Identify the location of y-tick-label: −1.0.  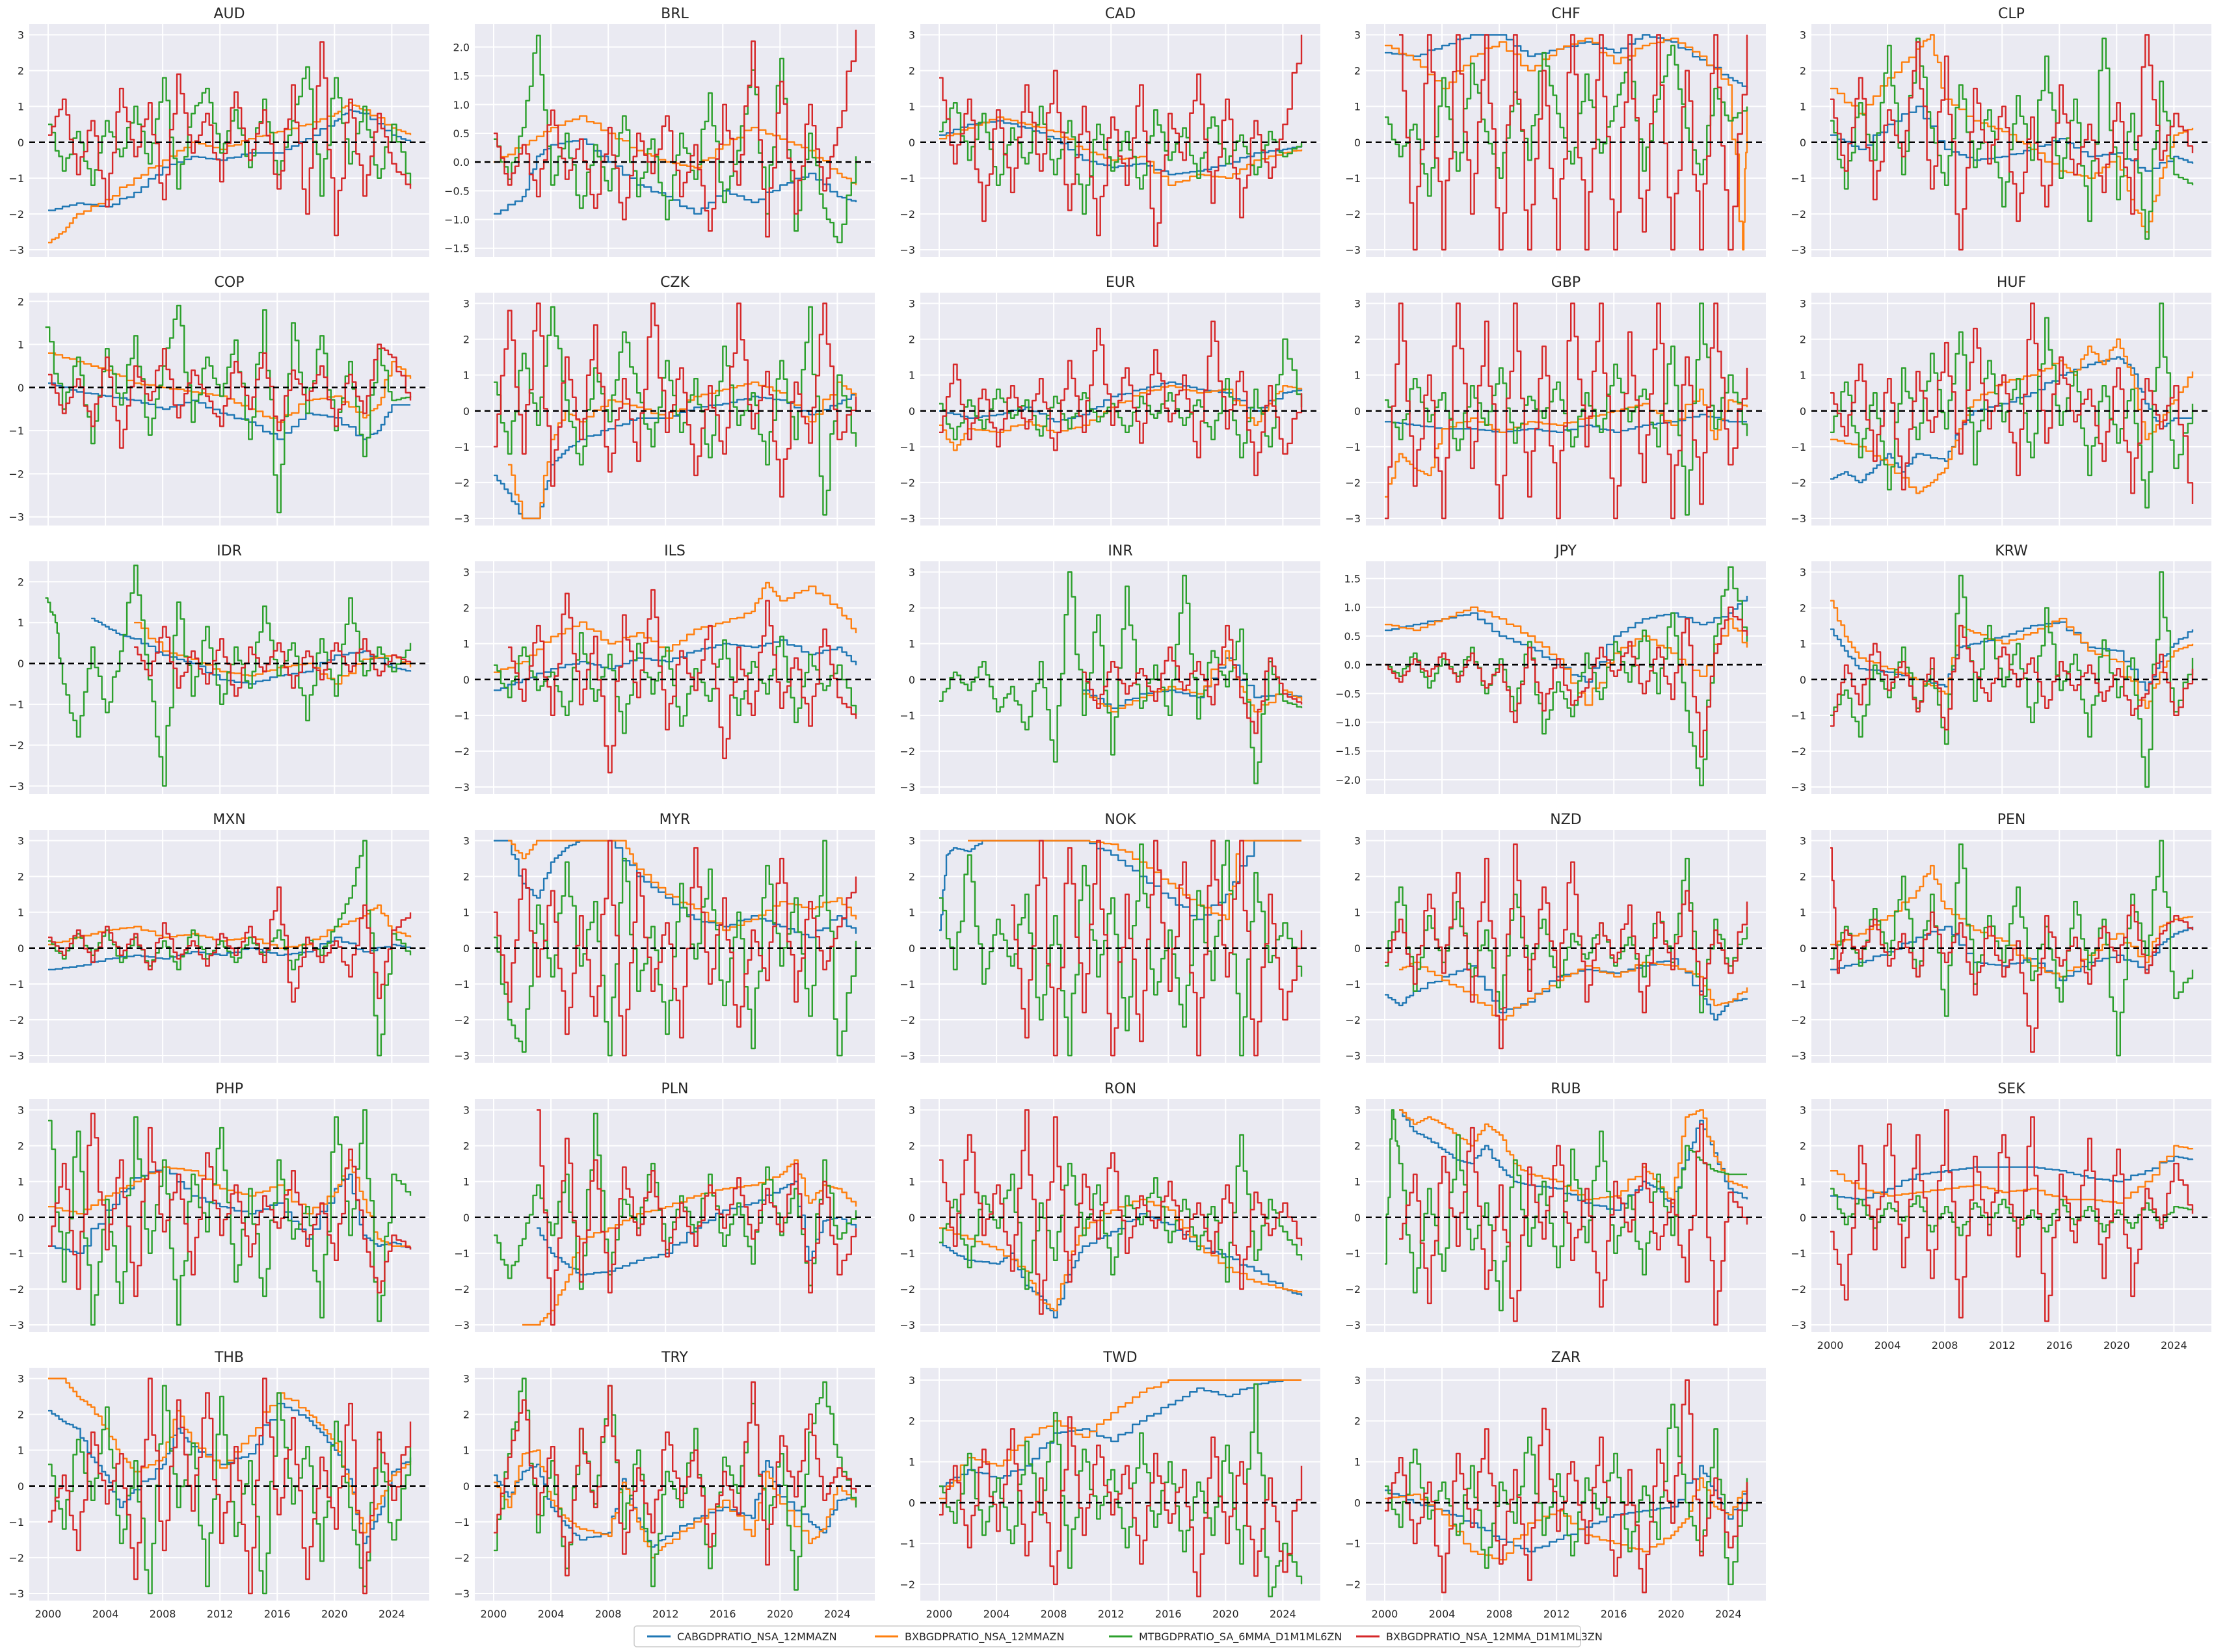
(457, 220).